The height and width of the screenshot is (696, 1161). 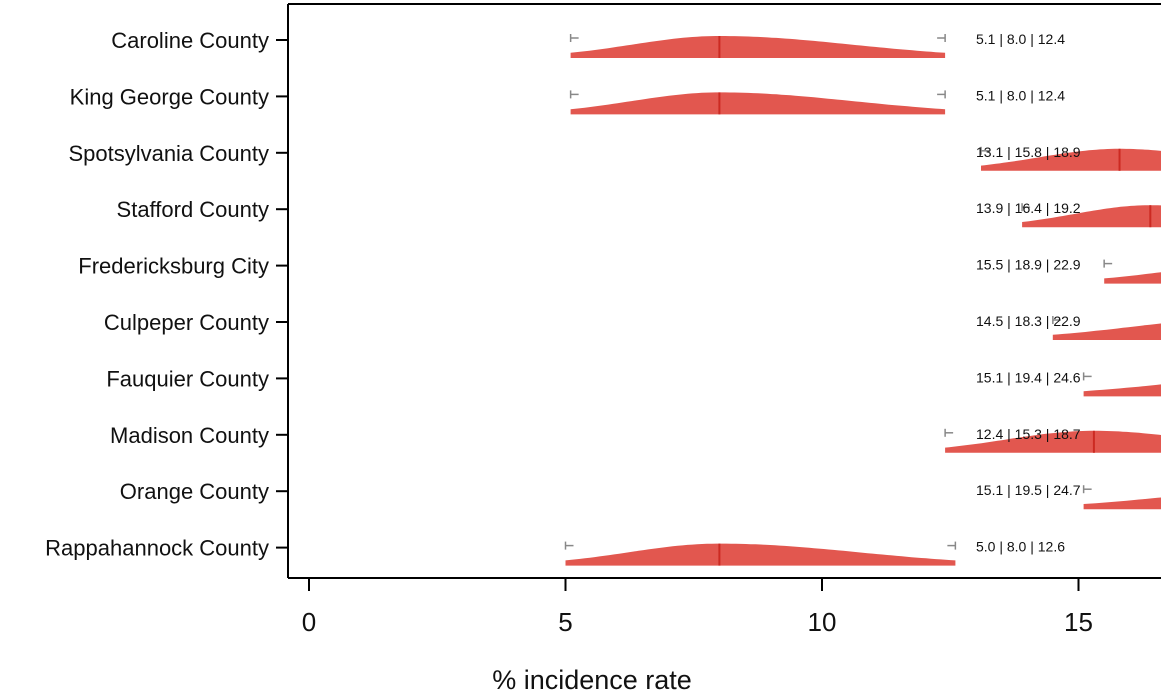 I want to click on x-axis-title: % incidence rate, so click(x=592, y=680).